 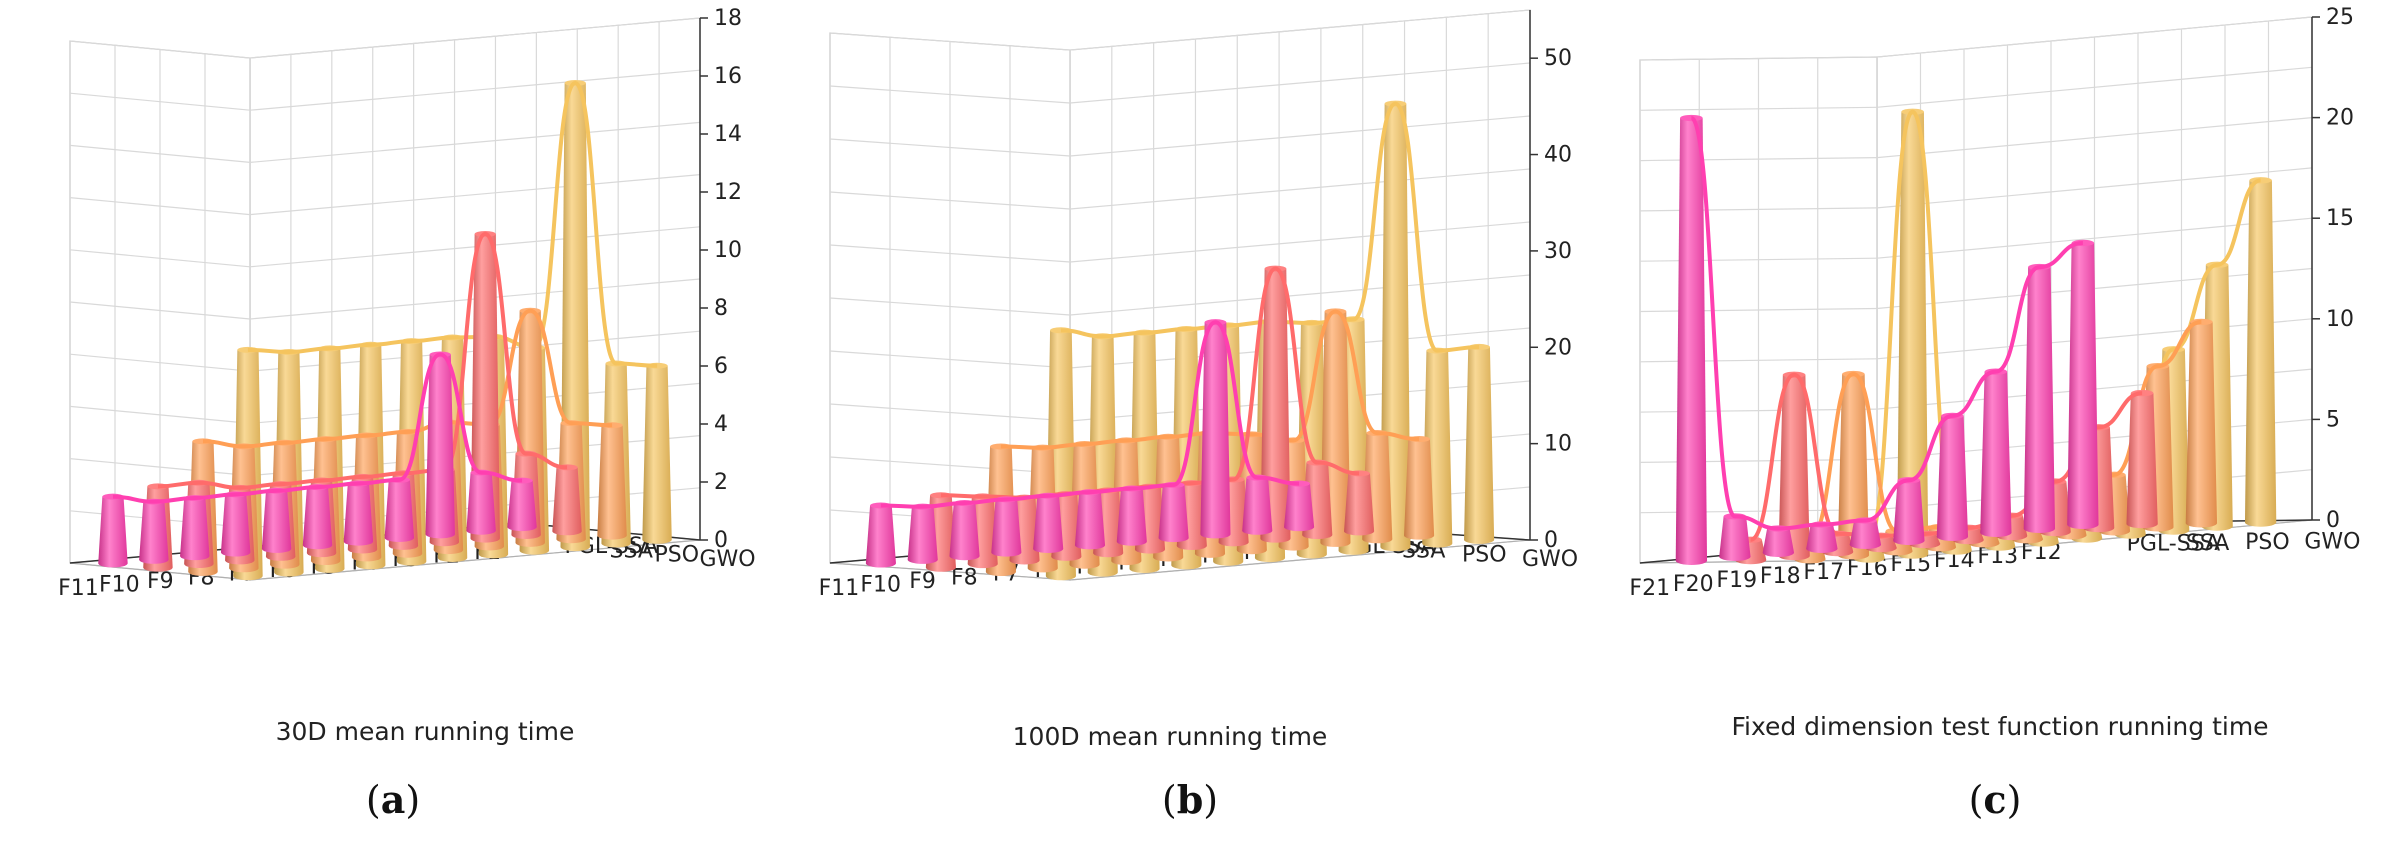 What do you see at coordinates (1170, 736) in the screenshot?
I see `panel-b-title: 100D mean running time` at bounding box center [1170, 736].